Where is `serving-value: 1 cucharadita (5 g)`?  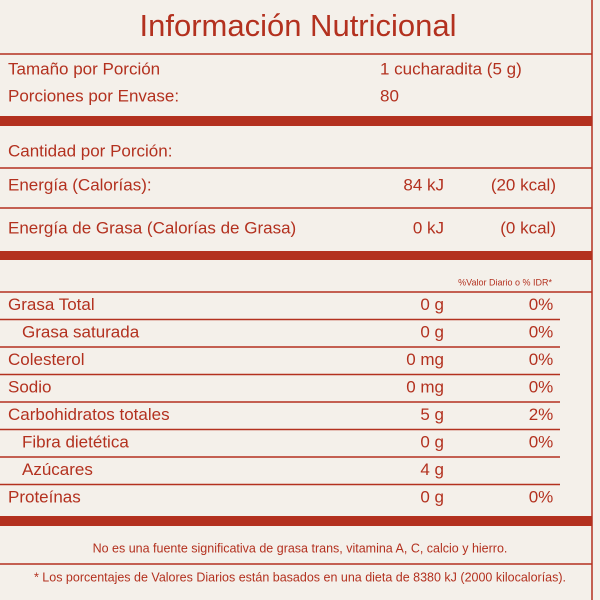
serving-value: 1 cucharadita (5 g) is located at coordinates (451, 68).